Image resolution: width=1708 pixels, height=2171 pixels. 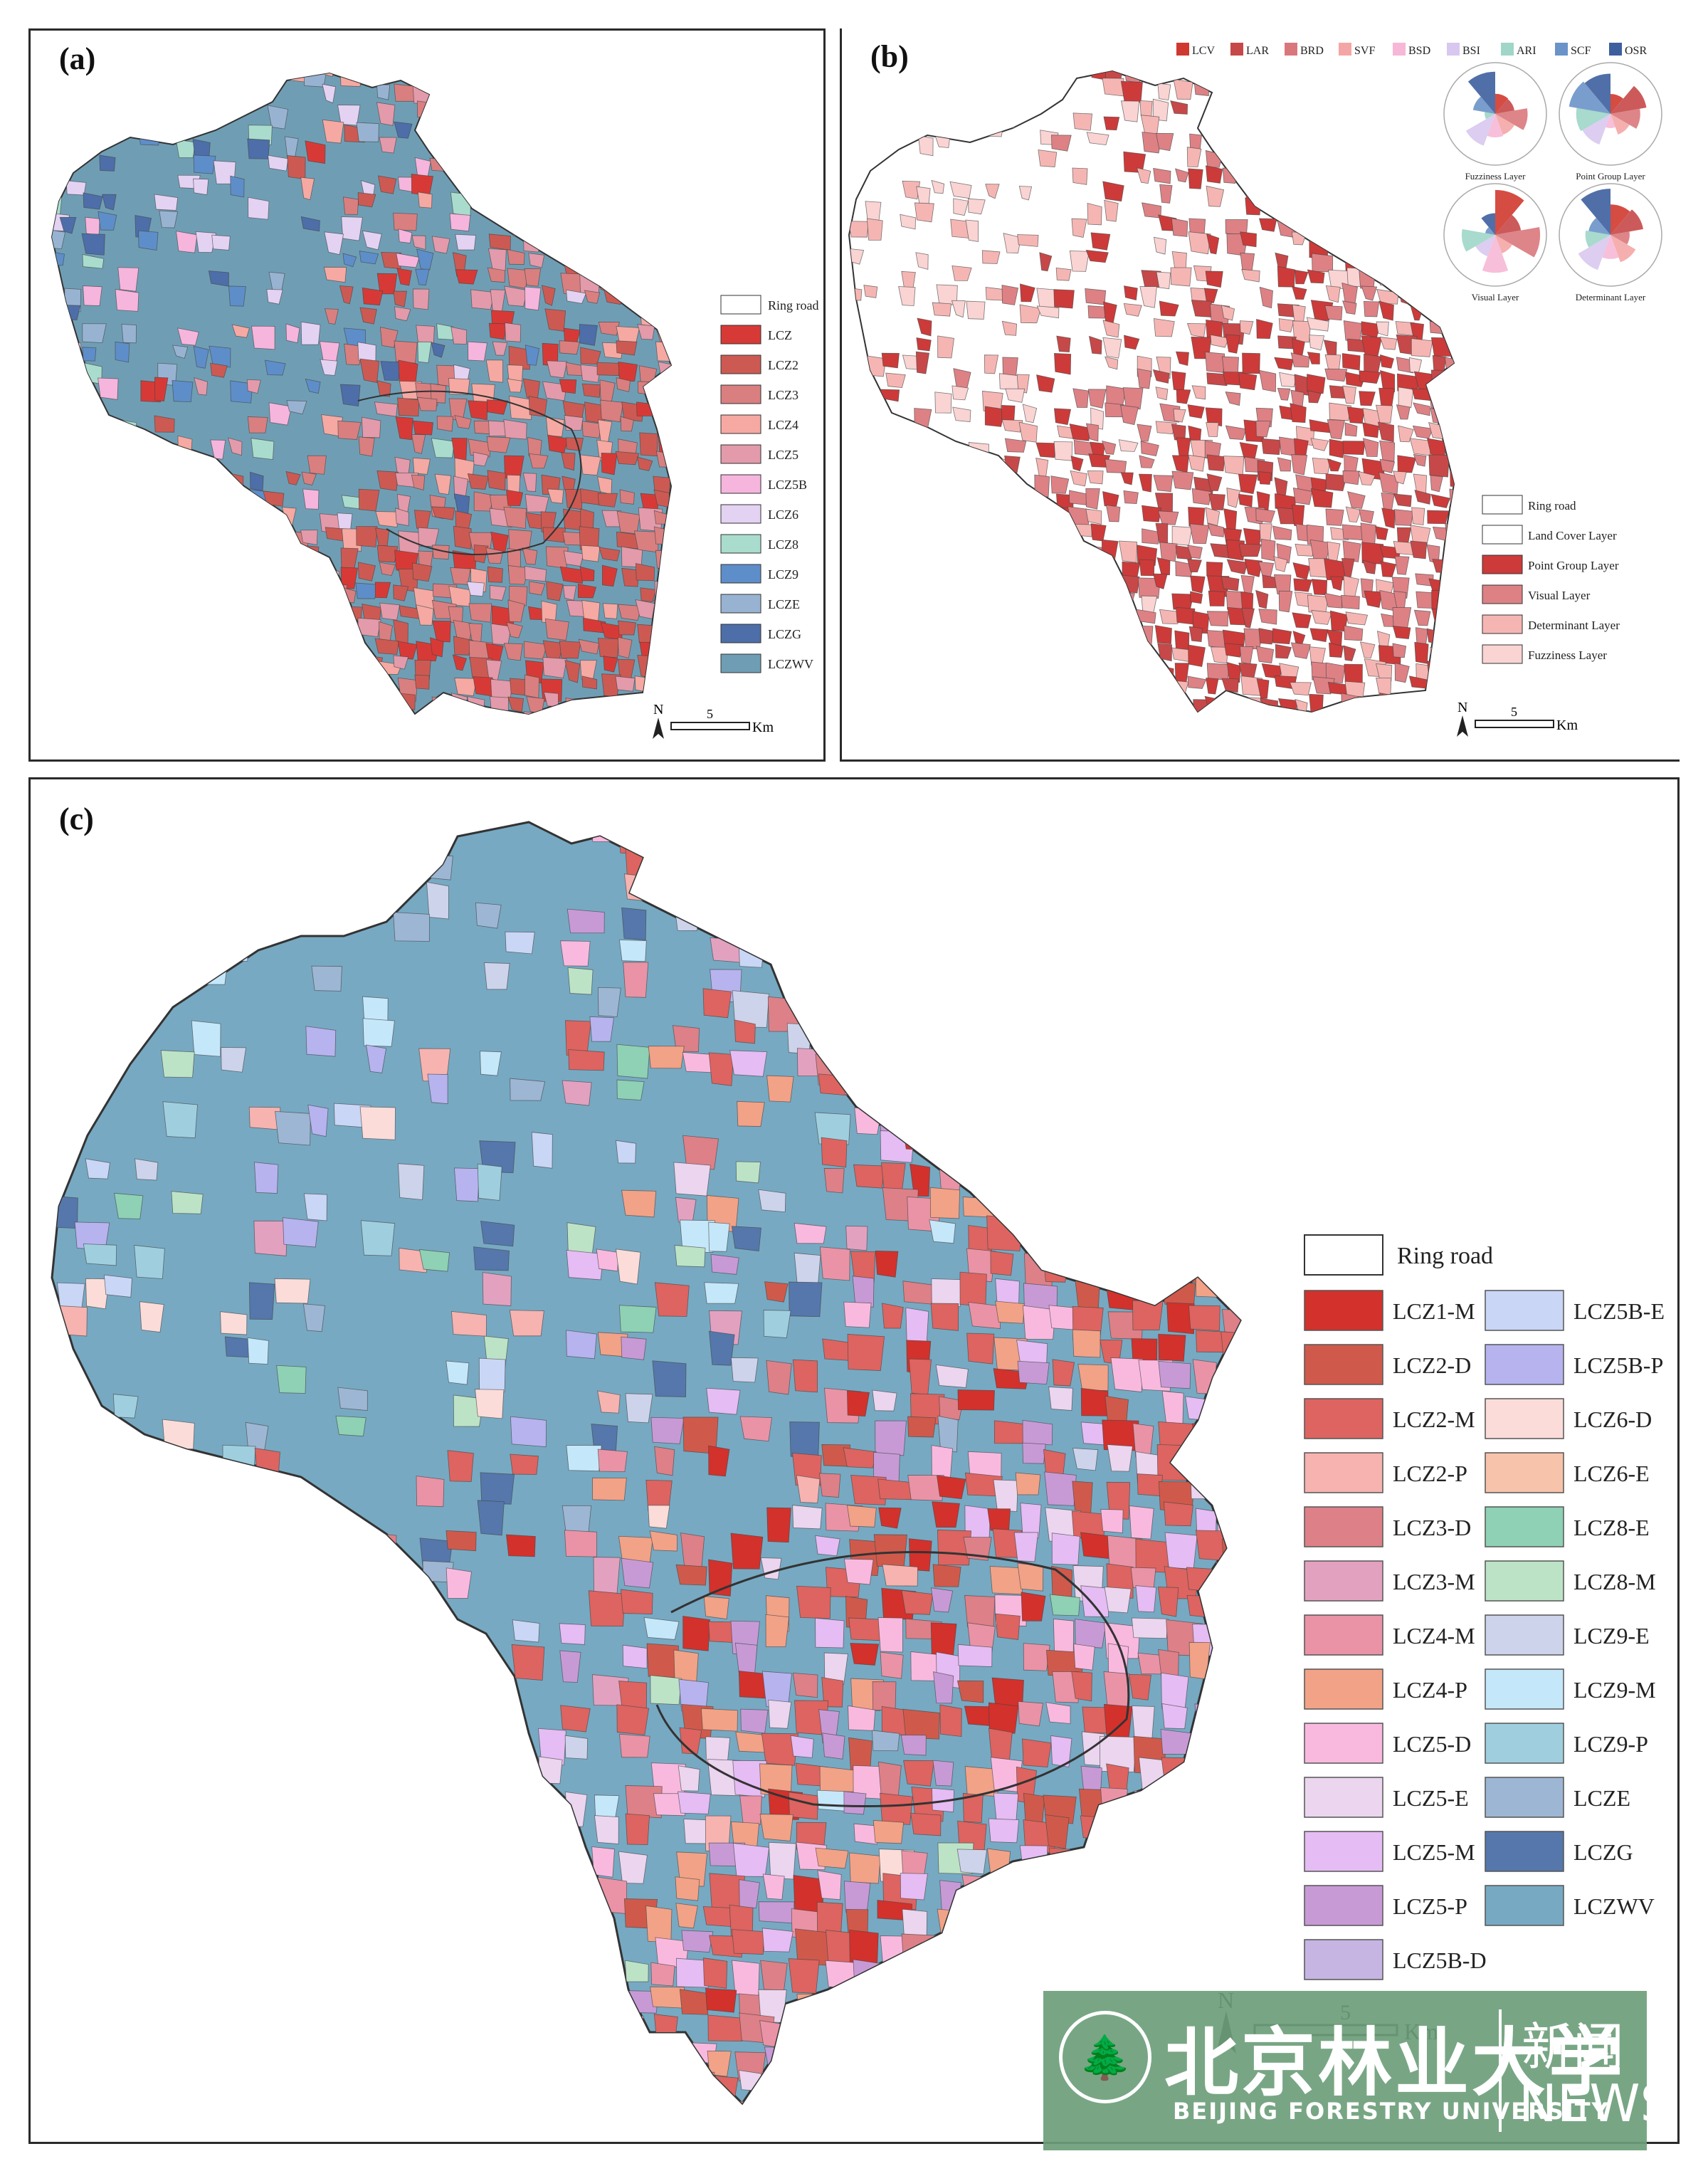 I want to click on rose-petal, so click(x=1617, y=104).